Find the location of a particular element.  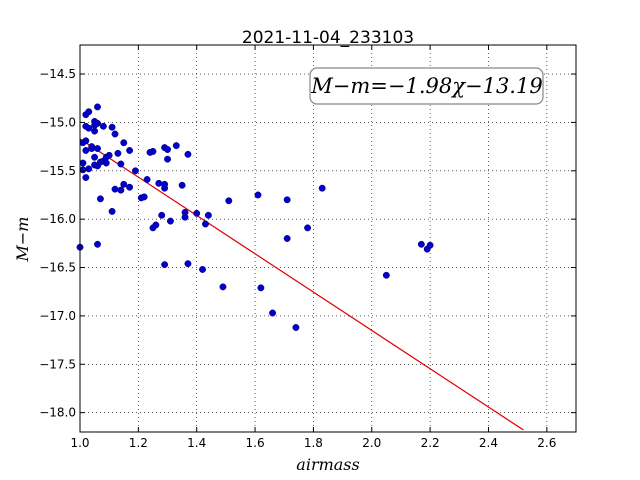

x-tick-label: 2.4 is located at coordinates (488, 443).